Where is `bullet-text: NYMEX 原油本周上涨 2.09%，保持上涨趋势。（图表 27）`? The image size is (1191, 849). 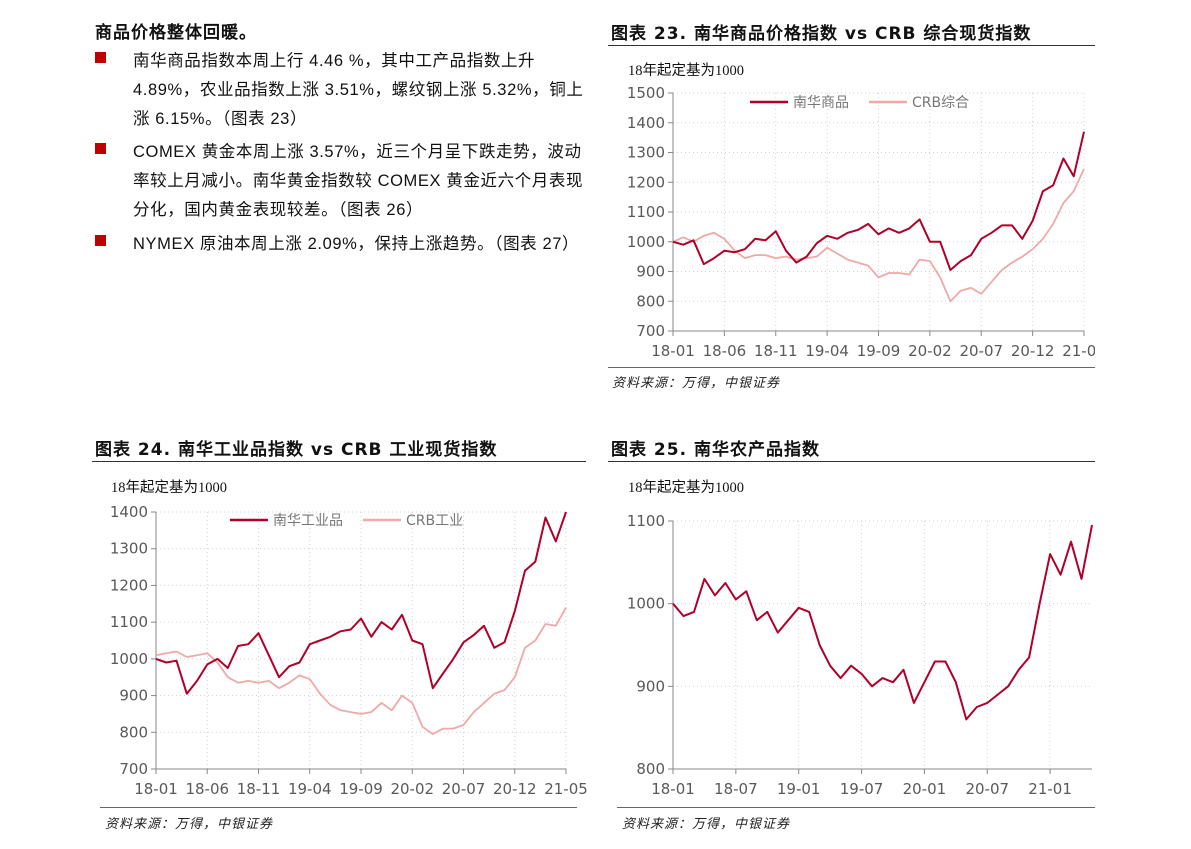
bullet-text: NYMEX 原油本周上涨 2.09%，保持上涨趋势。（图表 27） is located at coordinates (356, 244).